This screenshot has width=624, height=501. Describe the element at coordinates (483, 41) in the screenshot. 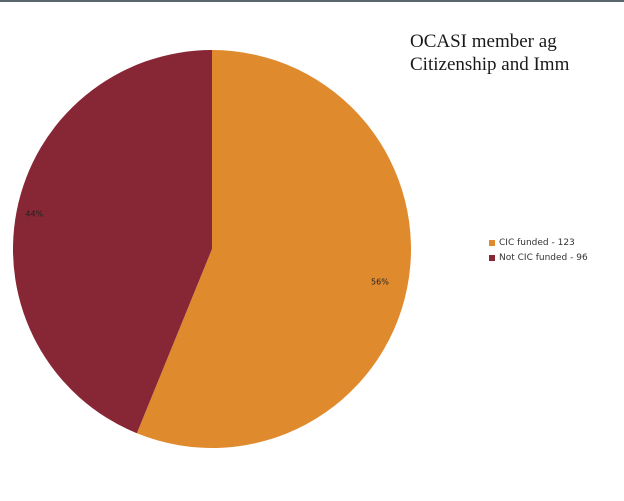

I see `chart-title-line-1: OCASI member ag` at that location.